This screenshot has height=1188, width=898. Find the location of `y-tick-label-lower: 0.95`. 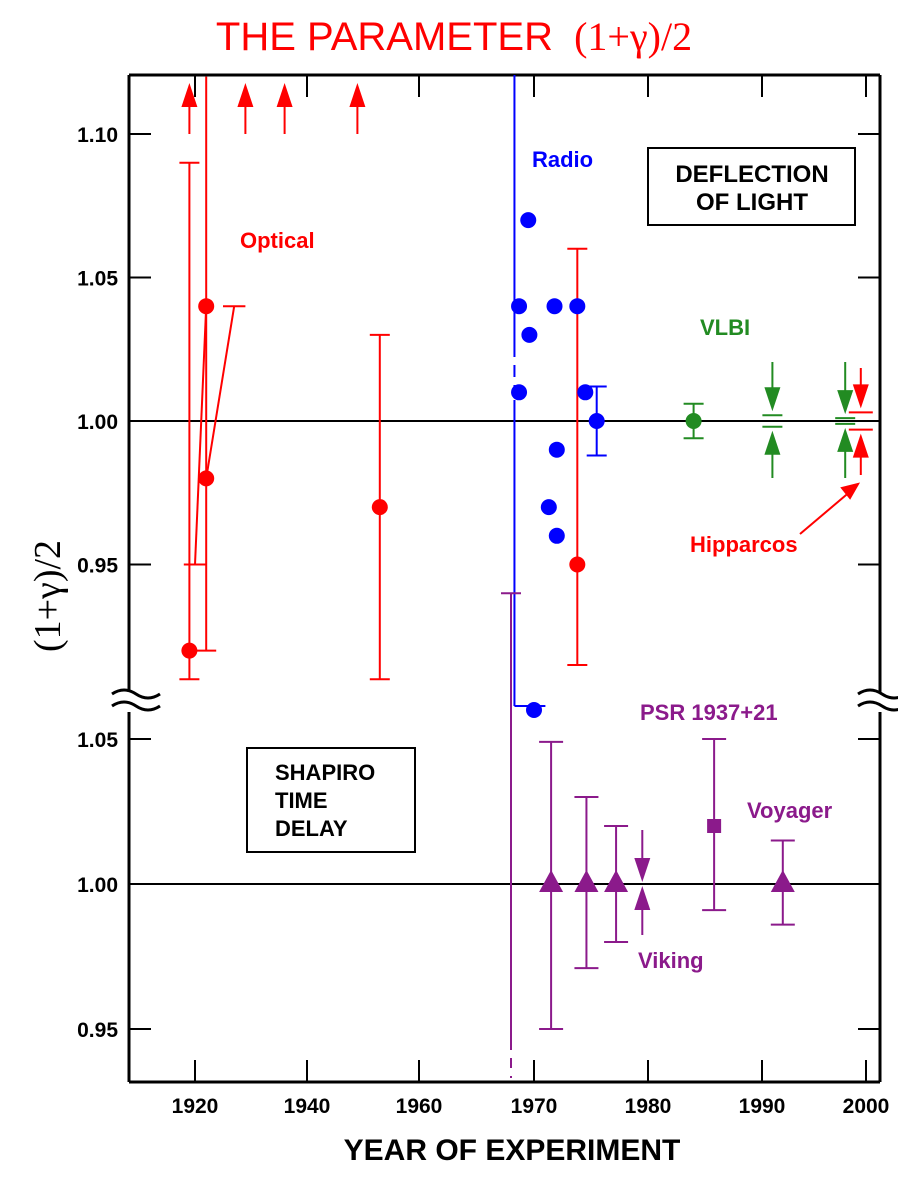

y-tick-label-lower: 0.95 is located at coordinates (97, 1030).